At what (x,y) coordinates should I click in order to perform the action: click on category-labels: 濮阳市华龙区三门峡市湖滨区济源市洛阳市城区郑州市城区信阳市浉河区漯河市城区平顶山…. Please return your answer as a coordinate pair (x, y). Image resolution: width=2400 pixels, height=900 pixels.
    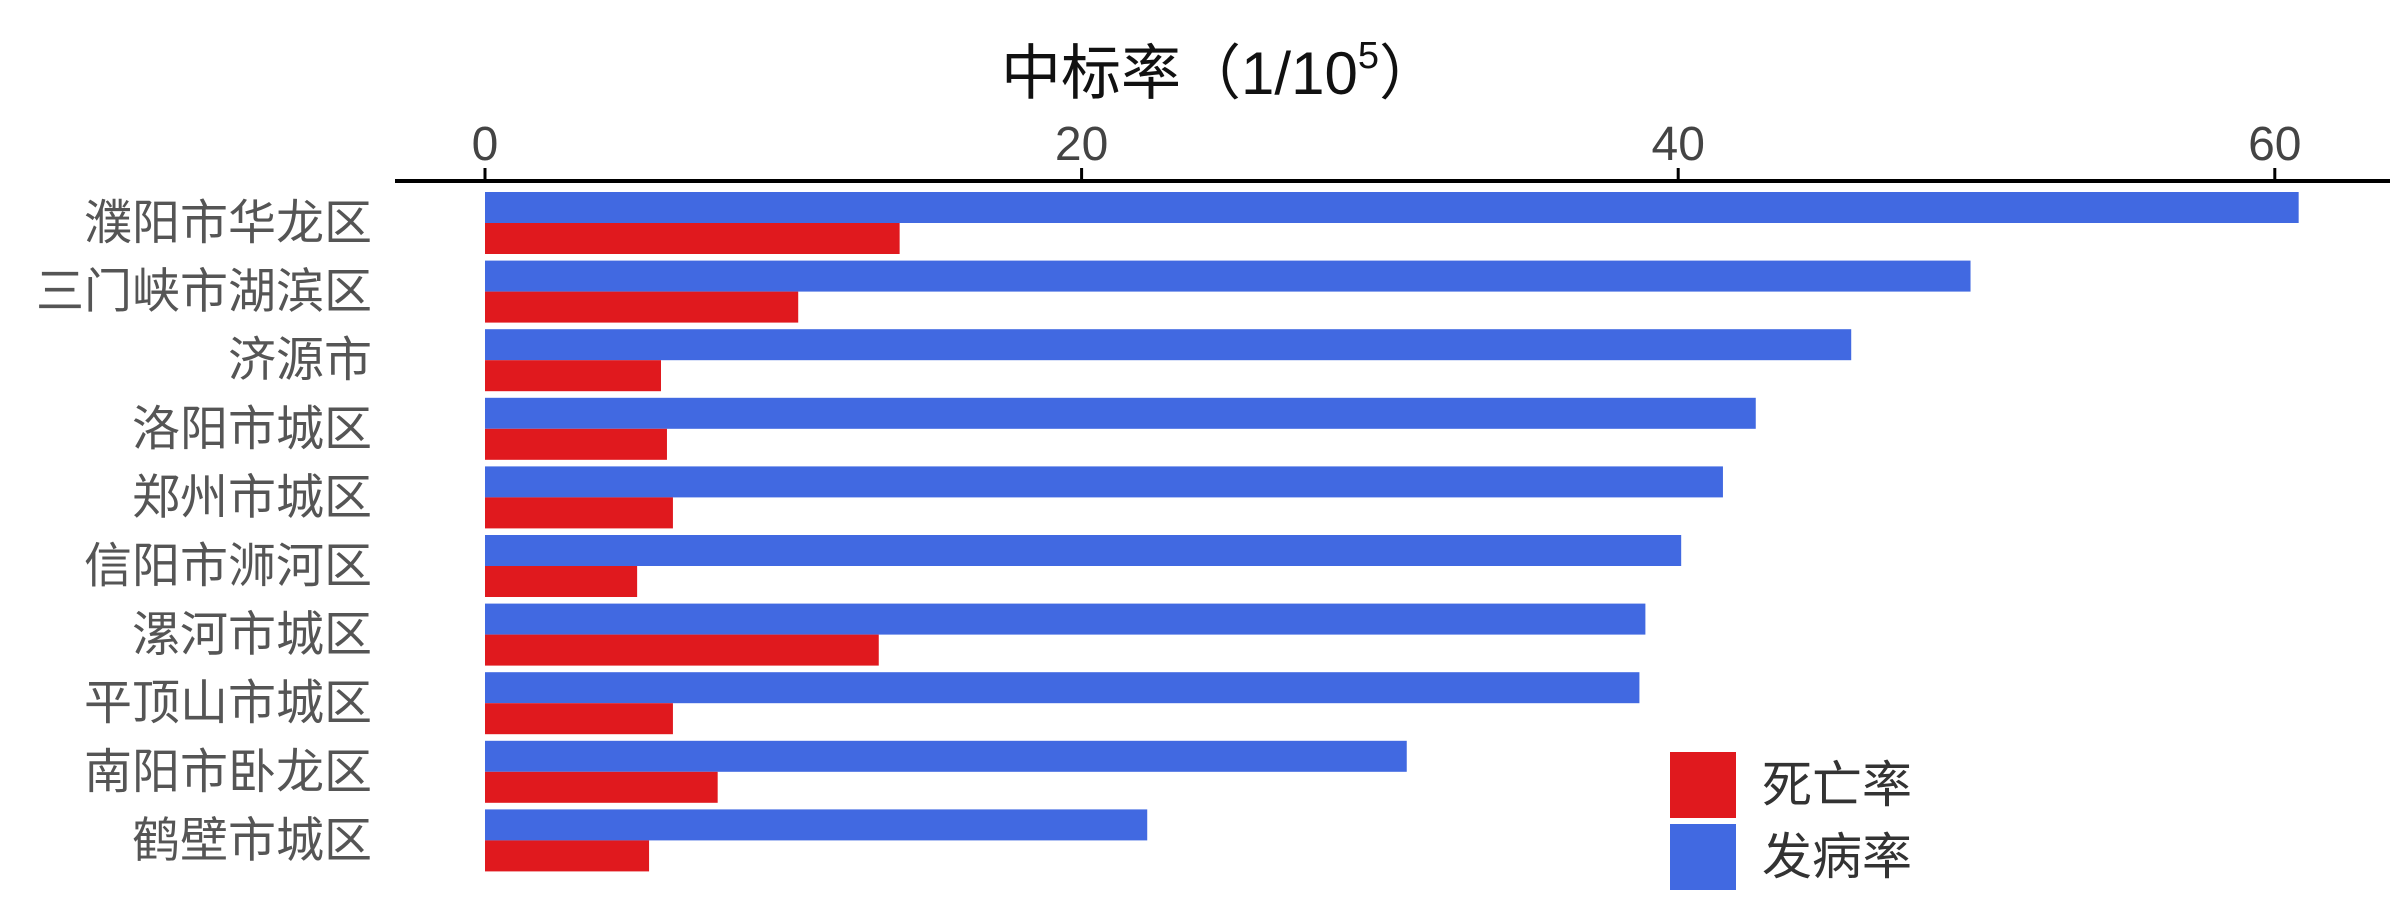
    Looking at the image, I should click on (204, 531).